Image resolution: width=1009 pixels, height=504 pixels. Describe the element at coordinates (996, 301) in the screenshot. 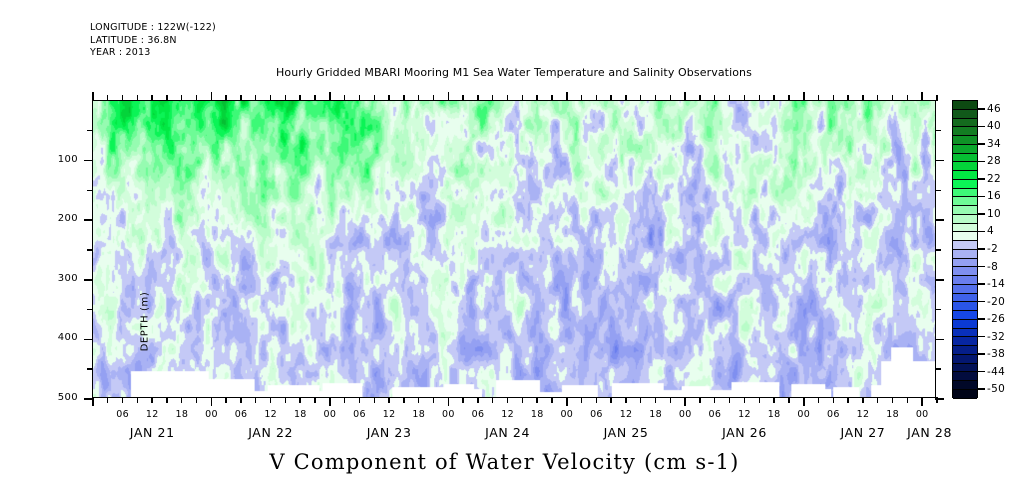

I see `colorbar-tick-label: -20` at that location.